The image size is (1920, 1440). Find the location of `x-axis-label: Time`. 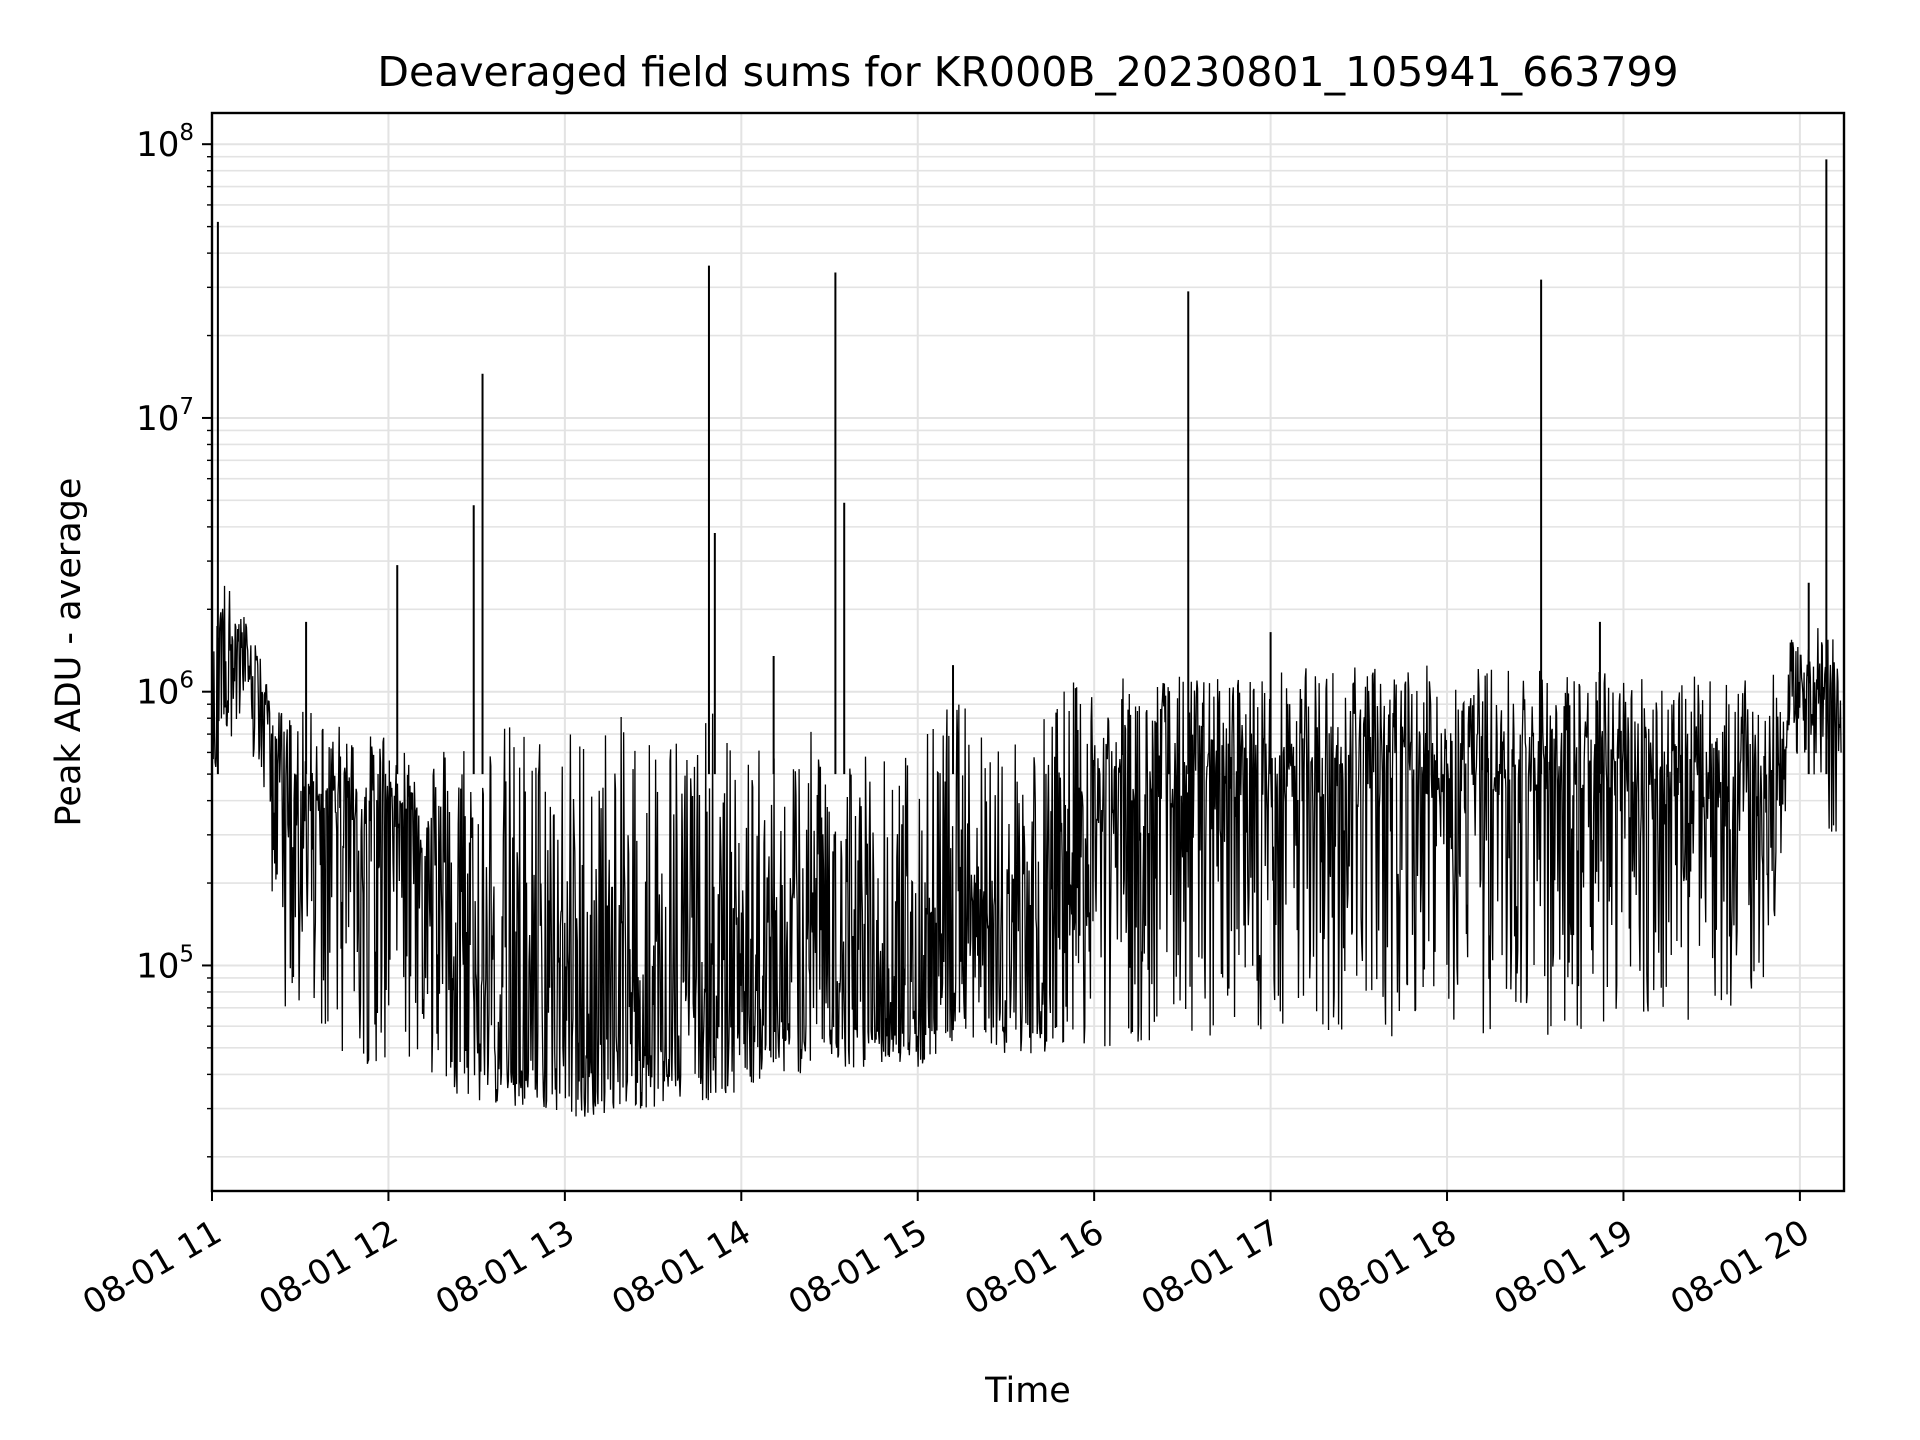

x-axis-label: Time is located at coordinates (1027, 1391).